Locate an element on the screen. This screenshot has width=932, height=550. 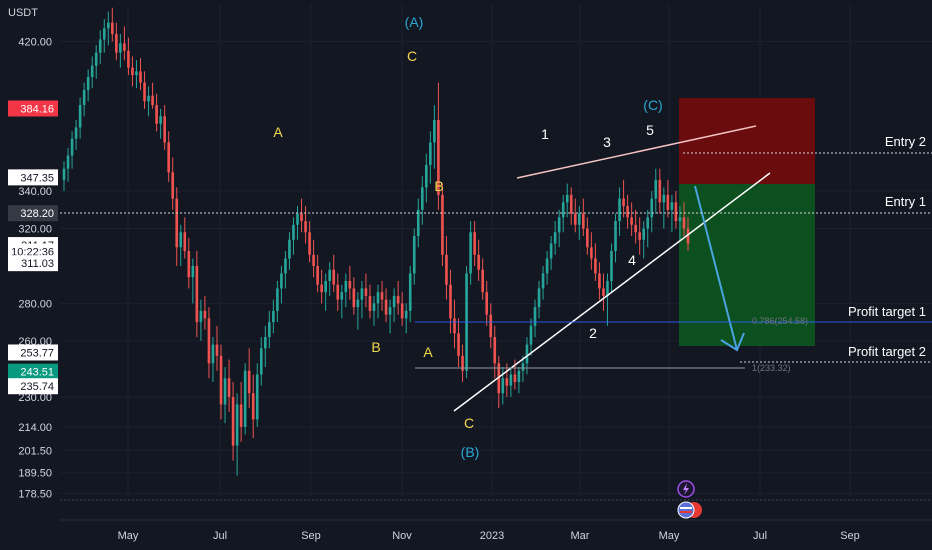
x-tick-label: 2023 is located at coordinates (492, 536).